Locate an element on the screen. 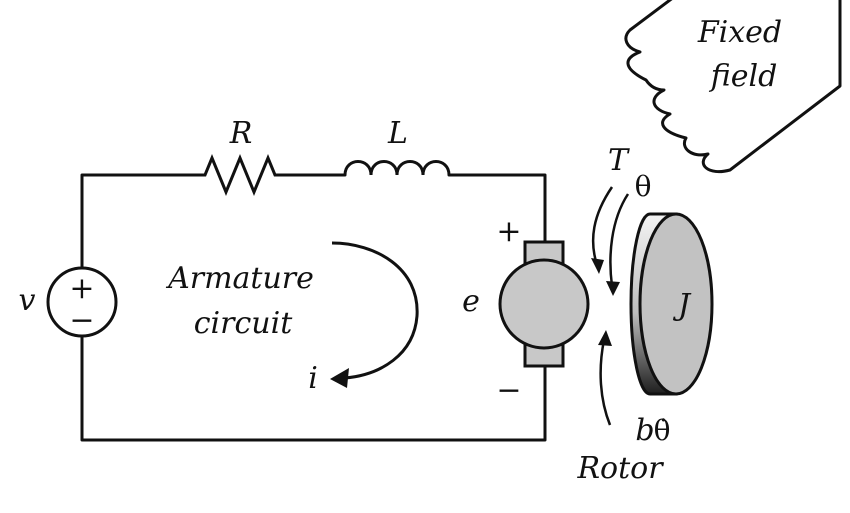  source-plus-sign: + is located at coordinates (81, 288).